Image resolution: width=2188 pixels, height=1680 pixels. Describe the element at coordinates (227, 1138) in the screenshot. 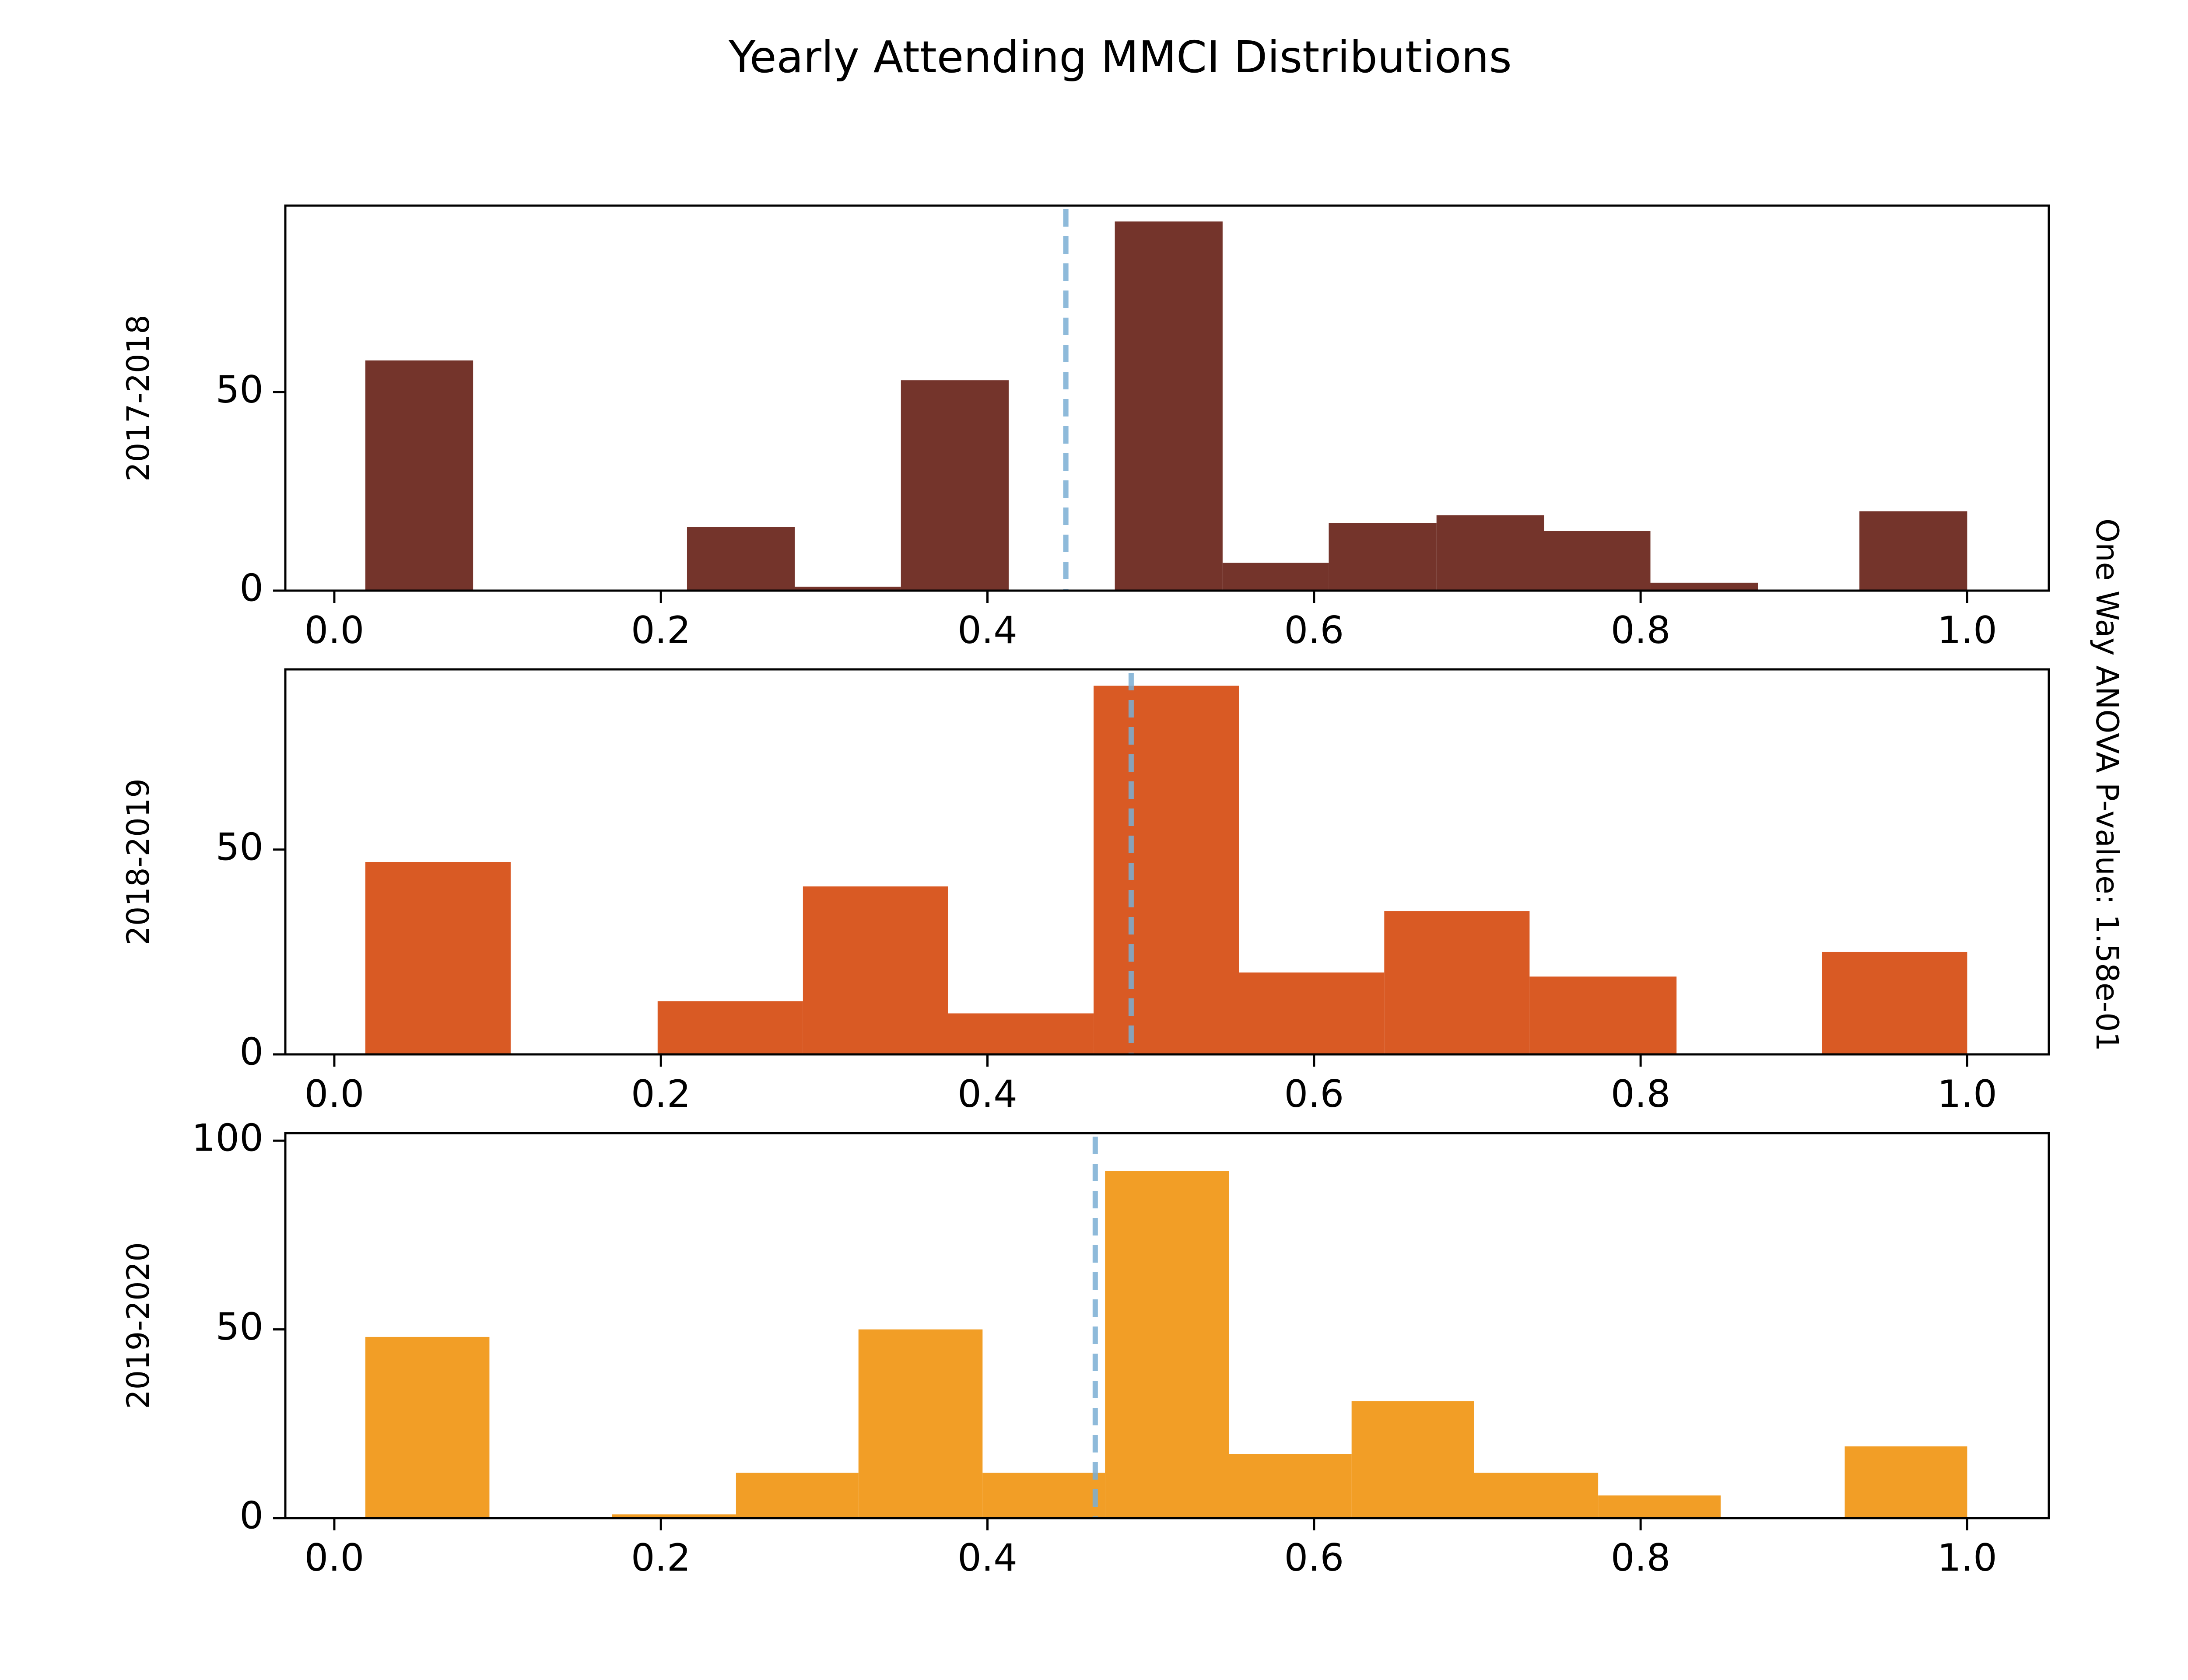

I see `y-tick-label: 100` at that location.